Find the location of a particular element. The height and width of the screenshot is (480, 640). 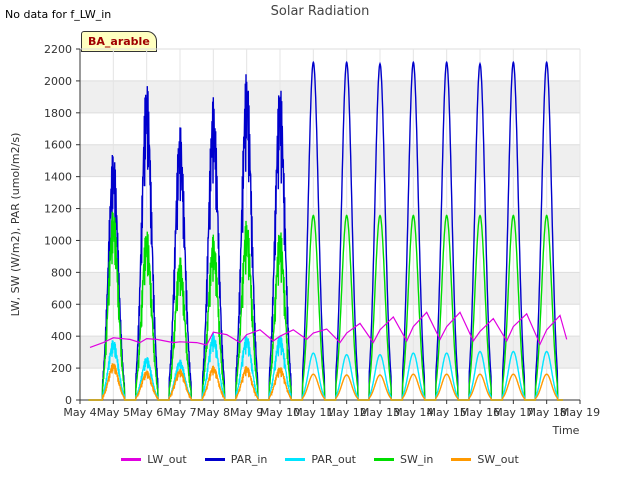

x-tick-label: May 5 is located at coordinates (113, 412).